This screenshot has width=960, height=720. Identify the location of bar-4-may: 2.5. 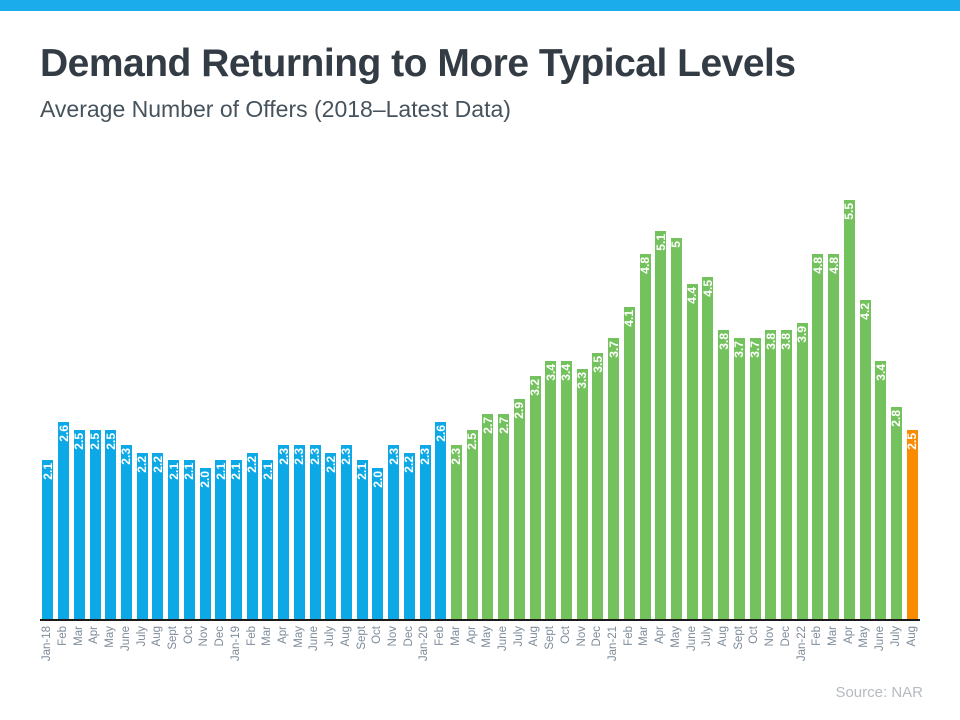
(110, 525).